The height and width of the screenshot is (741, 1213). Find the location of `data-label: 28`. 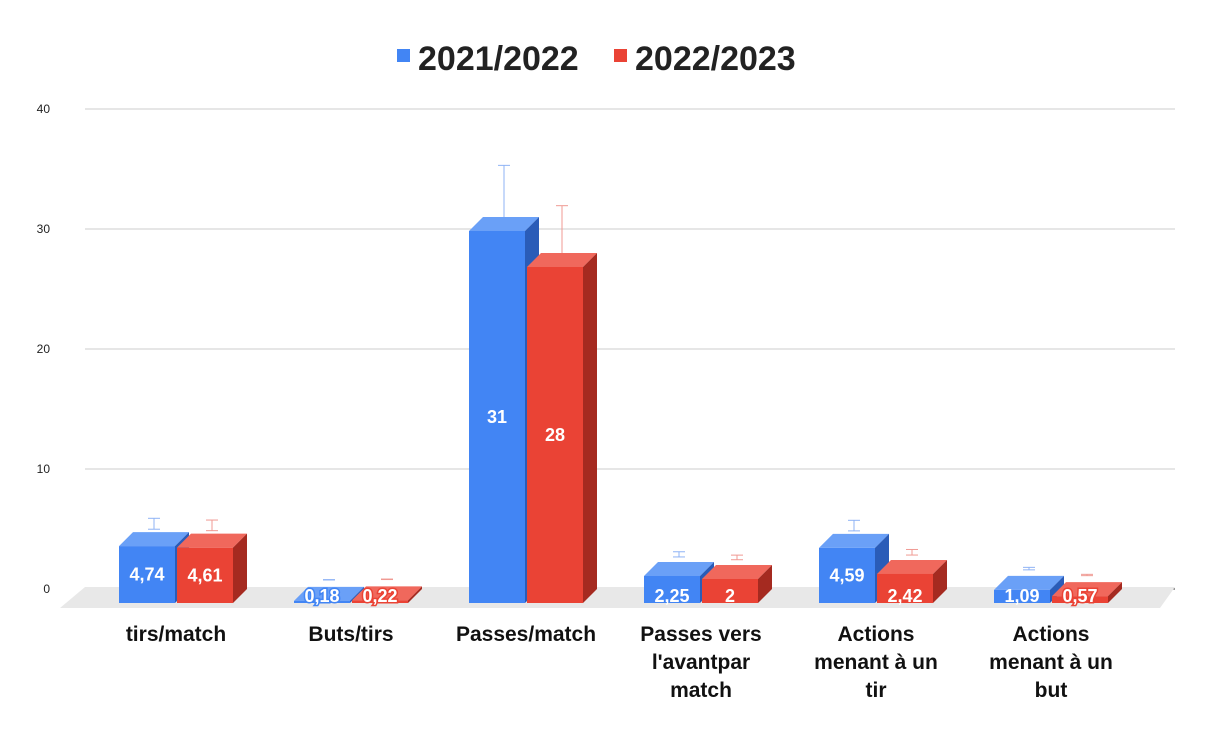

data-label: 28 is located at coordinates (555, 435).